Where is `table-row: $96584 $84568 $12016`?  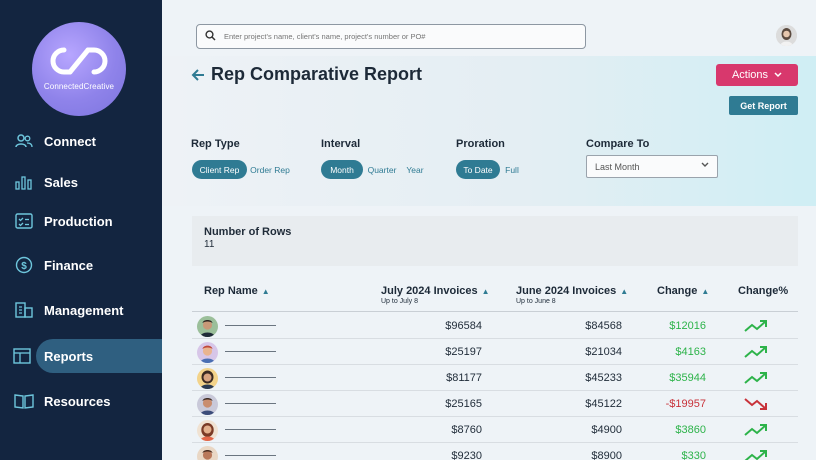
table-row: $96584 $84568 $12016 is located at coordinates (495, 326).